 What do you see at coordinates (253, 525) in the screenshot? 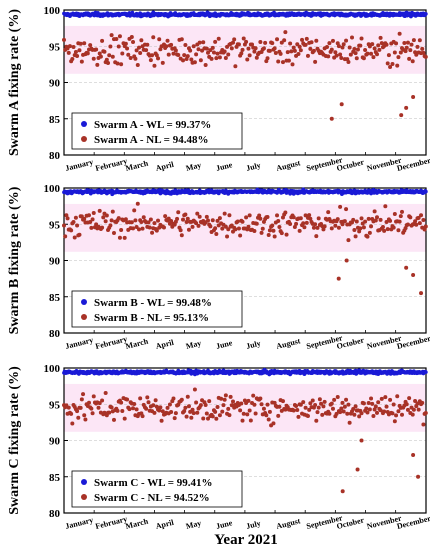
I see `month-label: July` at bounding box center [253, 525].